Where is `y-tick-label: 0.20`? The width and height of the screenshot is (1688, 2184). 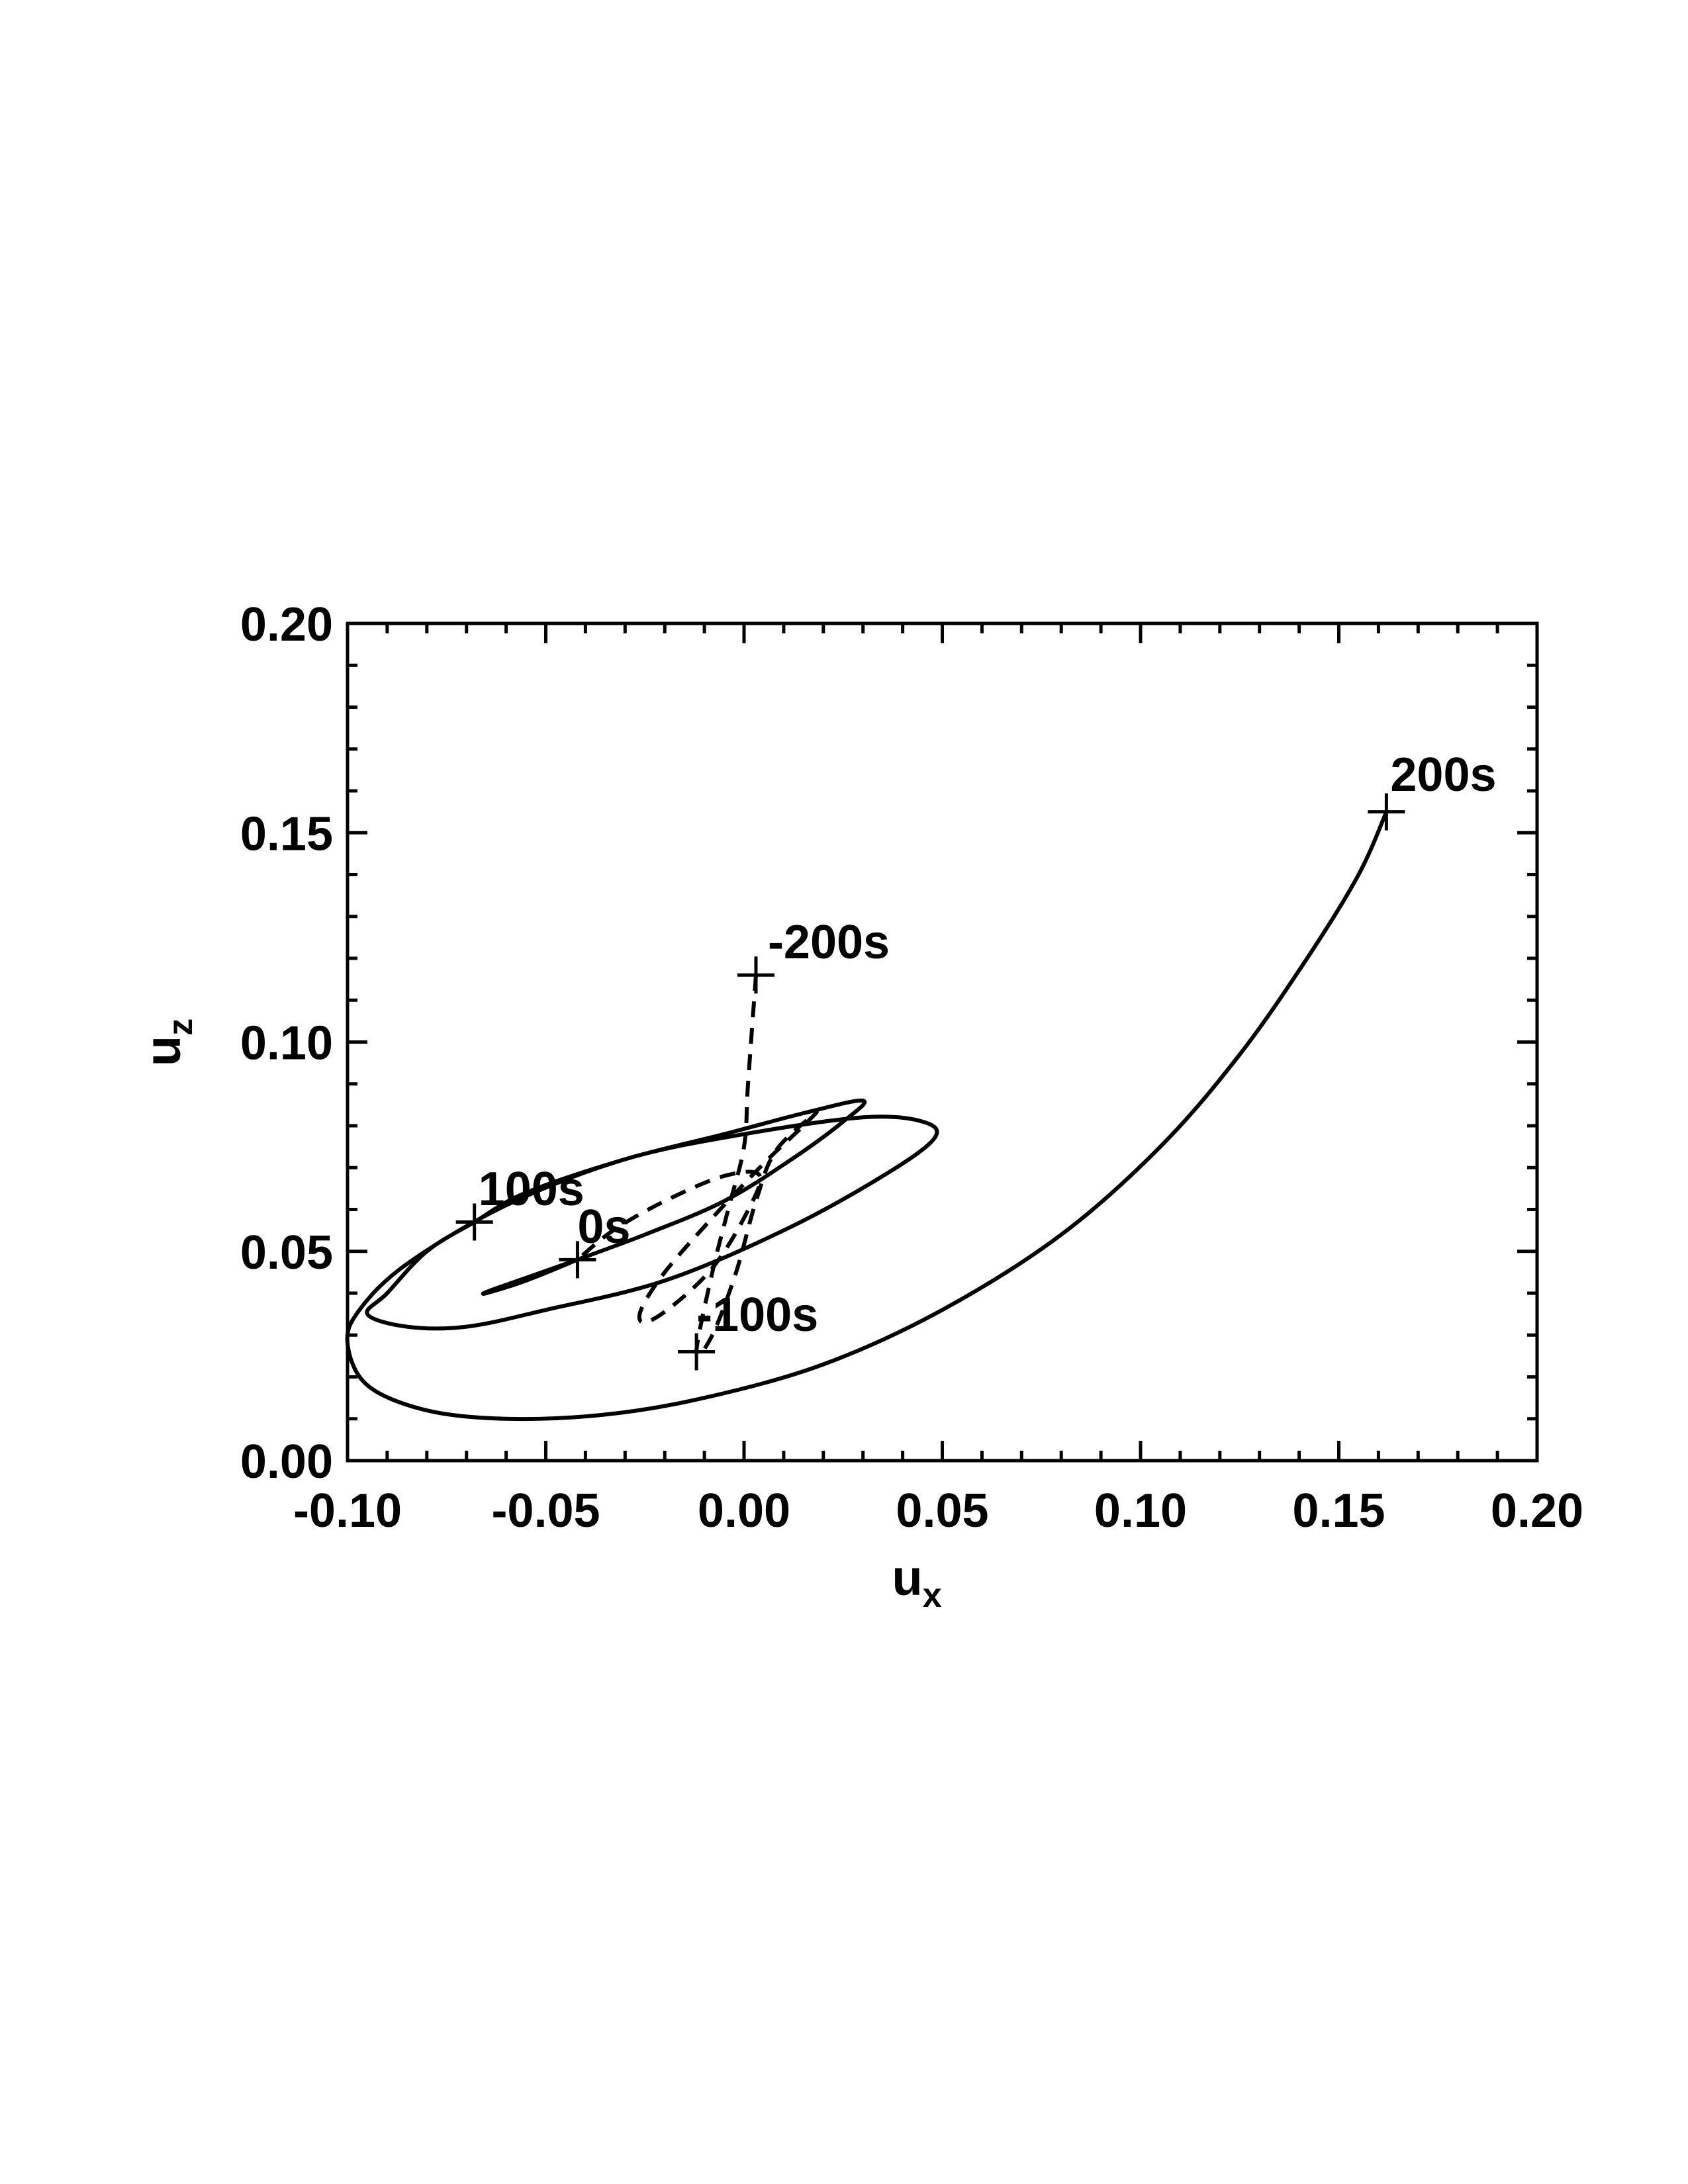
y-tick-label: 0.20 is located at coordinates (286, 624).